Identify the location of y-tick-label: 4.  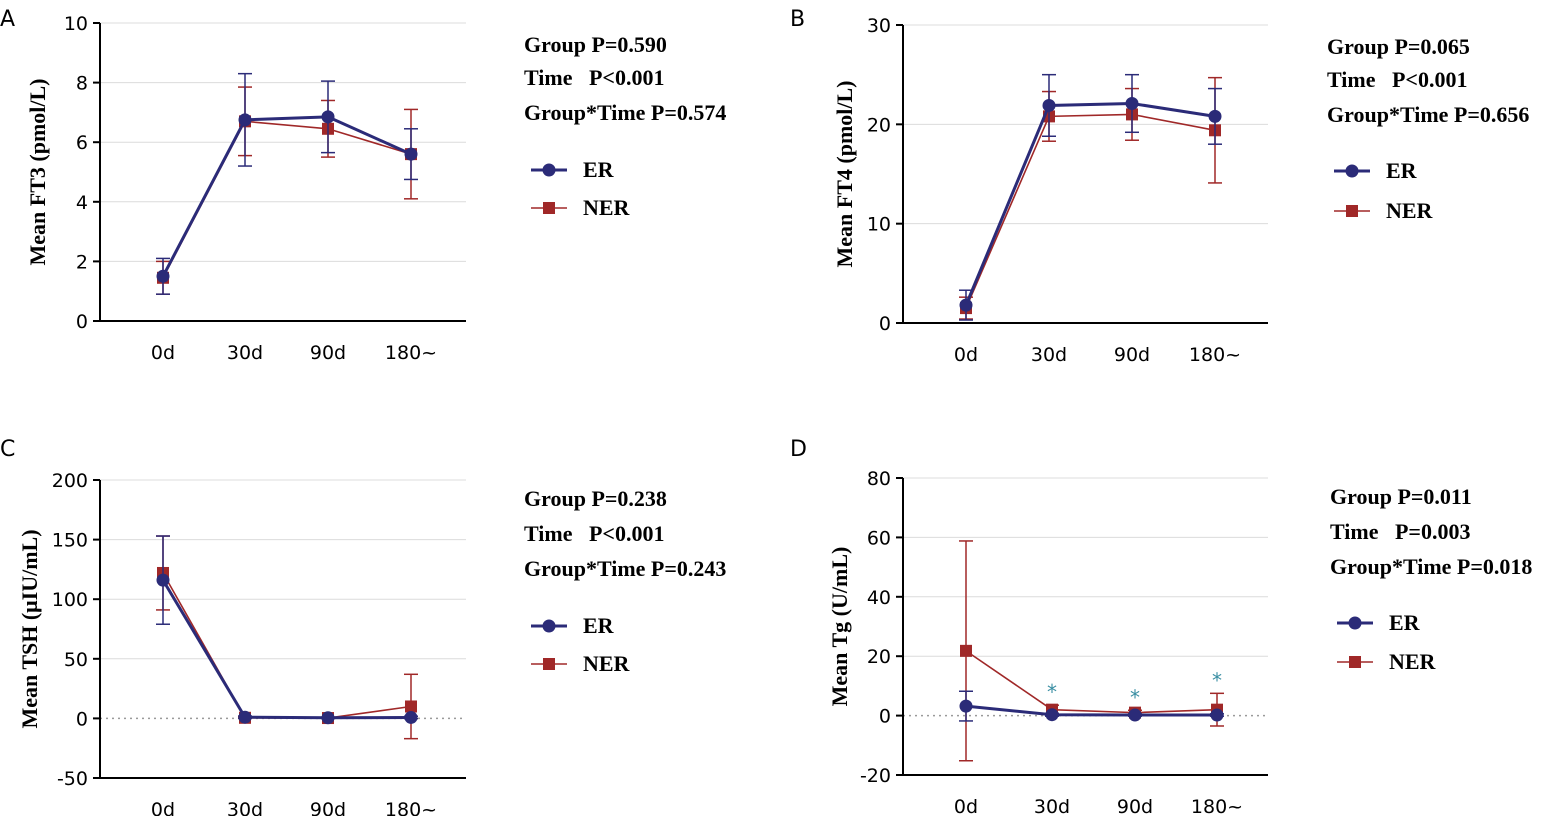
(82, 203).